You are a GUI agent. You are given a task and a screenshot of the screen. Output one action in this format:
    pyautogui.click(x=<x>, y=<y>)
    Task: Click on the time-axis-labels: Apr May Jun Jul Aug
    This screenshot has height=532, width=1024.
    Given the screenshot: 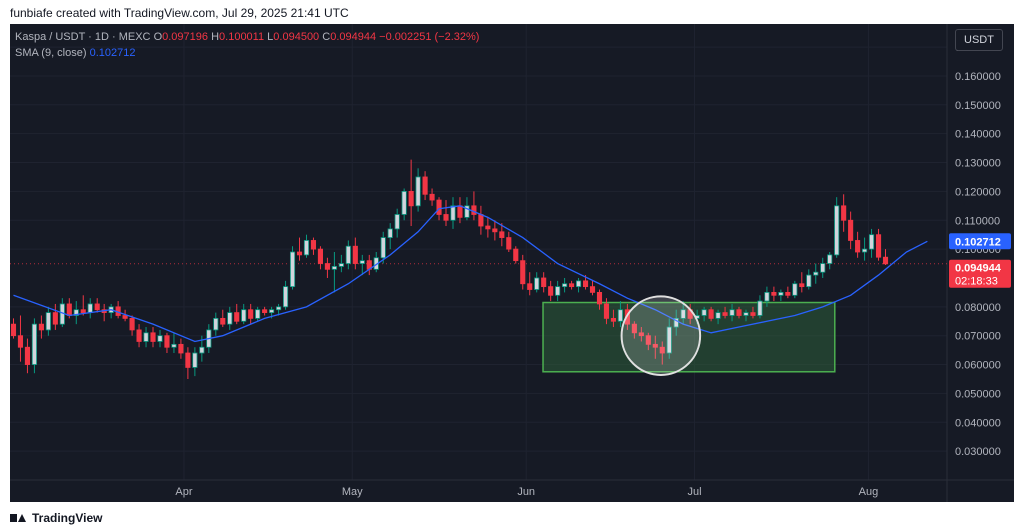 What is the action you would take?
    pyautogui.click(x=526, y=492)
    